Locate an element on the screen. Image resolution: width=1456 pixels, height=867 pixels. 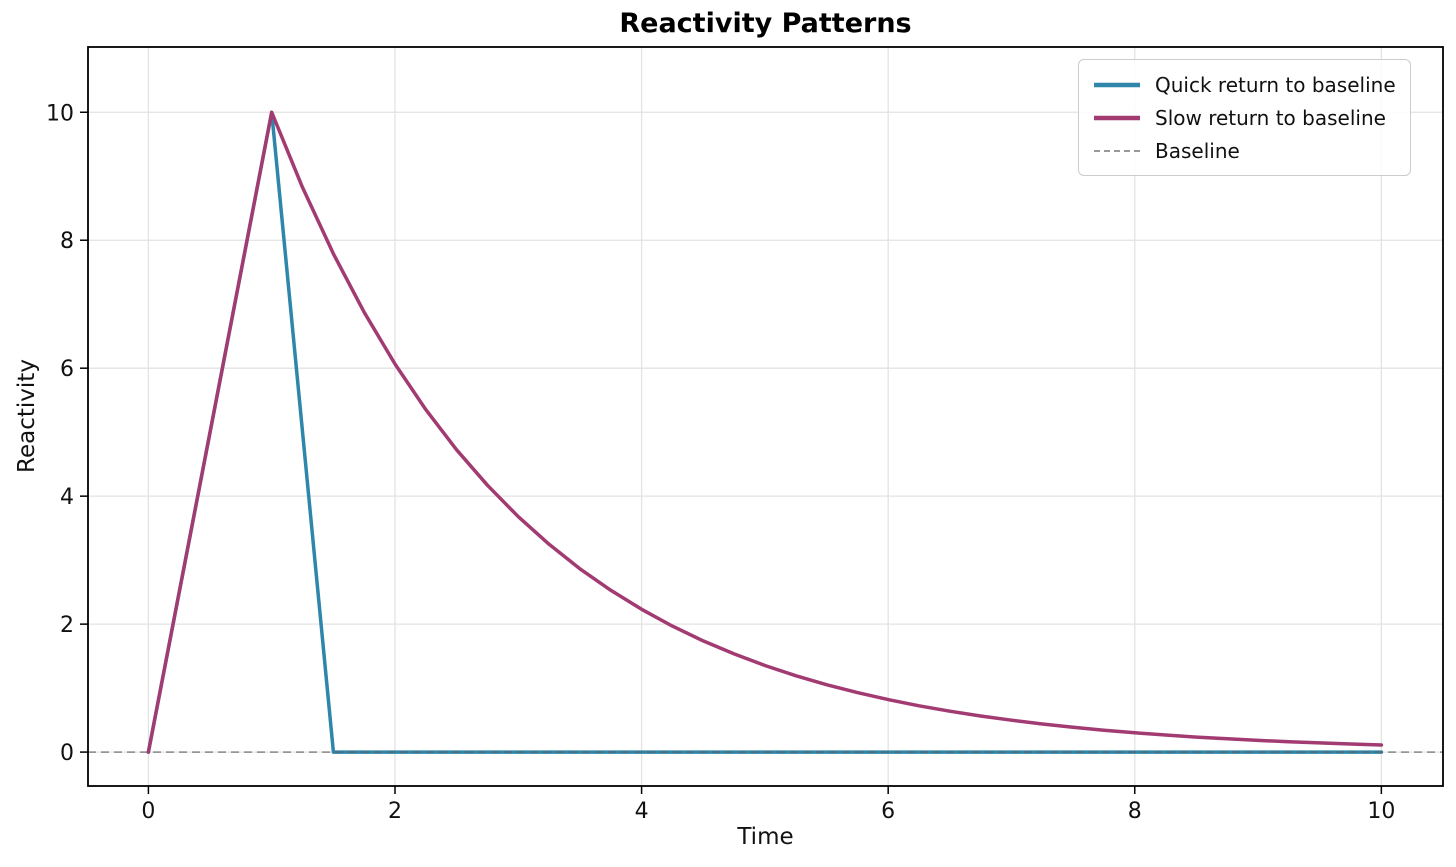
legend-item: Slow return to baseline is located at coordinates (1244, 117).